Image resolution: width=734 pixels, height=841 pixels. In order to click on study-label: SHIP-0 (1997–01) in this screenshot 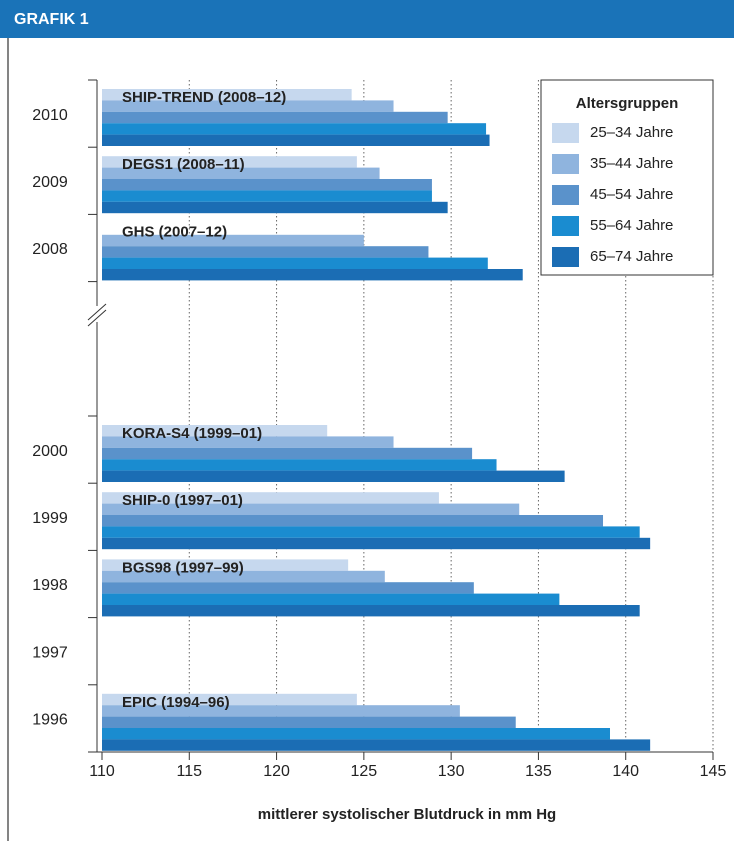, I will do `click(182, 500)`.